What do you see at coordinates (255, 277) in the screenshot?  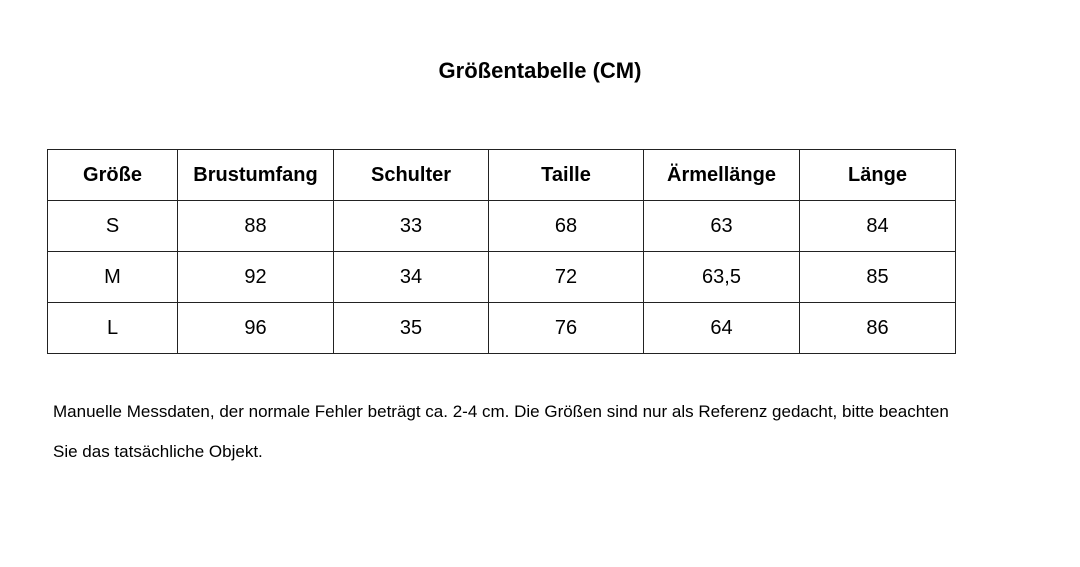 I see `table-cell: 92` at bounding box center [255, 277].